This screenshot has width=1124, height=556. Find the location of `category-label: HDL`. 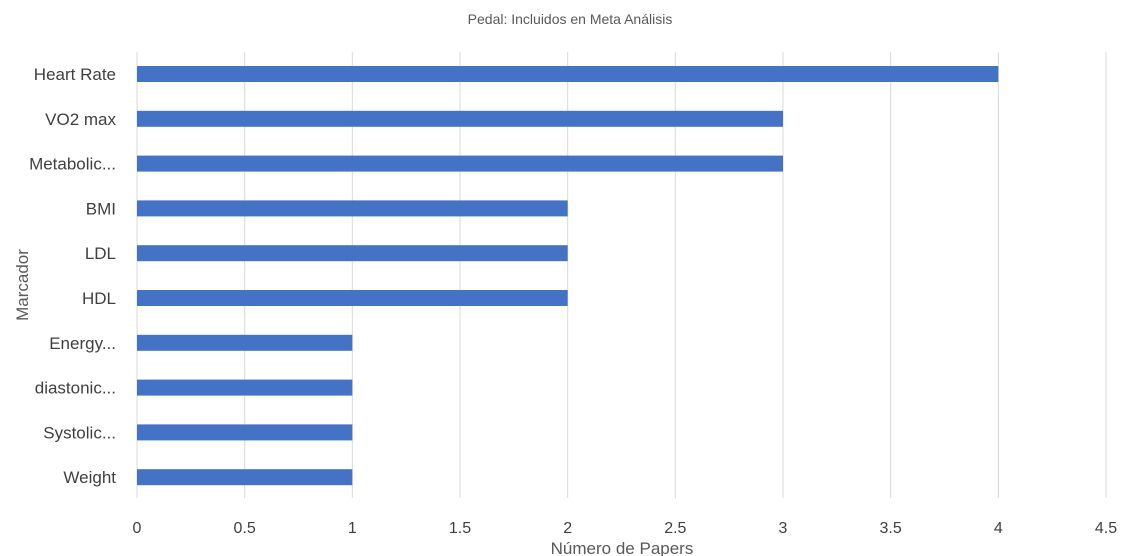

category-label: HDL is located at coordinates (99, 298).